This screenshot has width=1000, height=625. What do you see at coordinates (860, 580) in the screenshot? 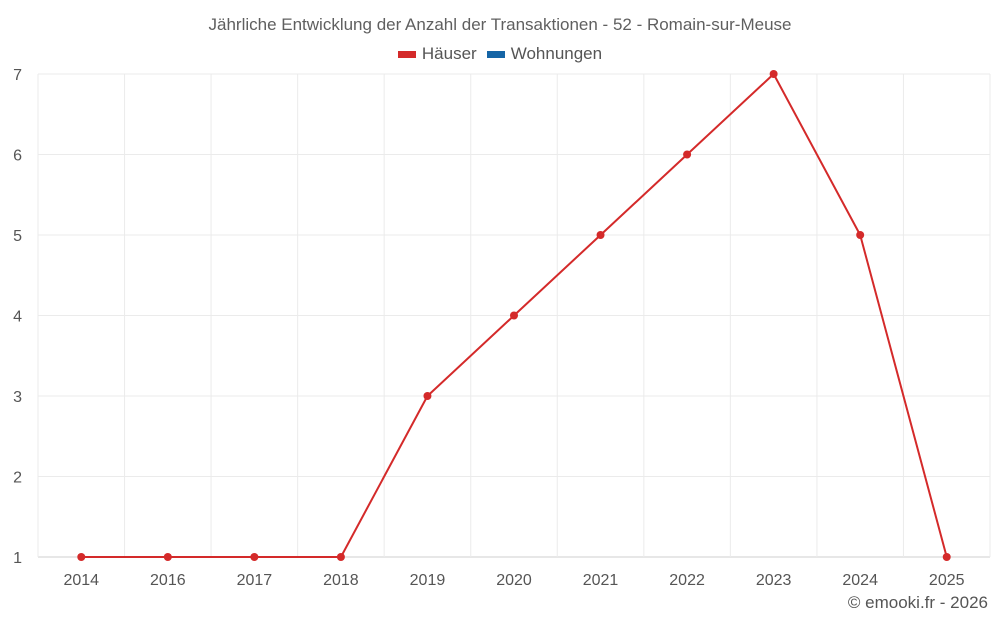
I see `x-tick-label: 2024` at bounding box center [860, 580].